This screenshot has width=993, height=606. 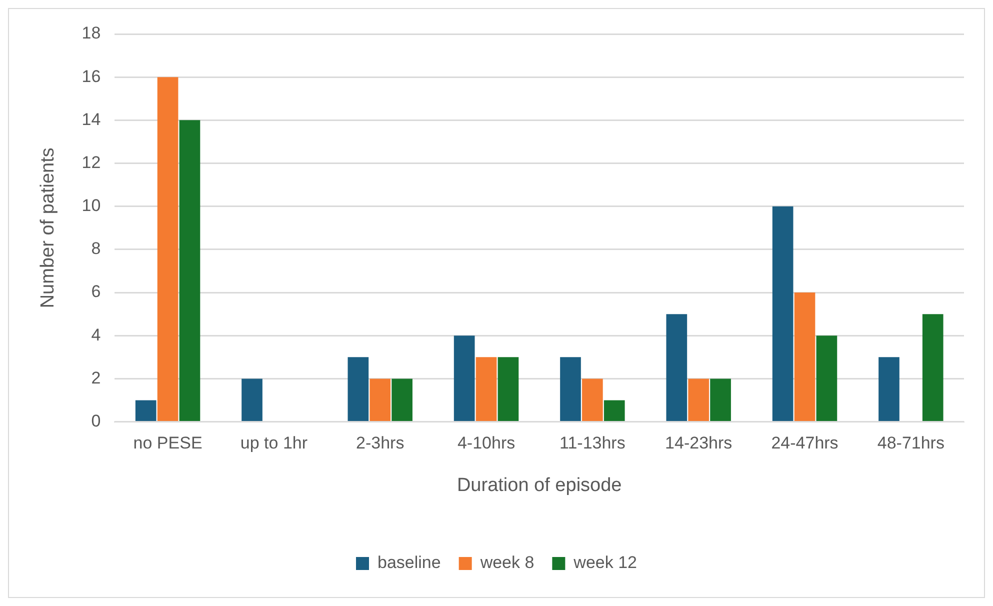 What do you see at coordinates (593, 443) in the screenshot?
I see `x-tick-label: 11-13hrs` at bounding box center [593, 443].